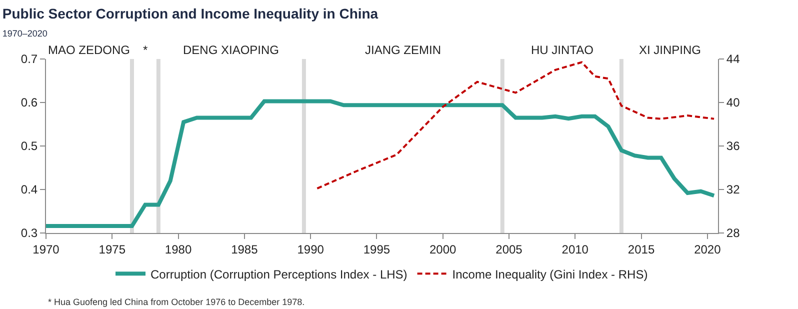  What do you see at coordinates (25, 33) in the screenshot?
I see `chart-subtitle: 1970–2020` at bounding box center [25, 33].